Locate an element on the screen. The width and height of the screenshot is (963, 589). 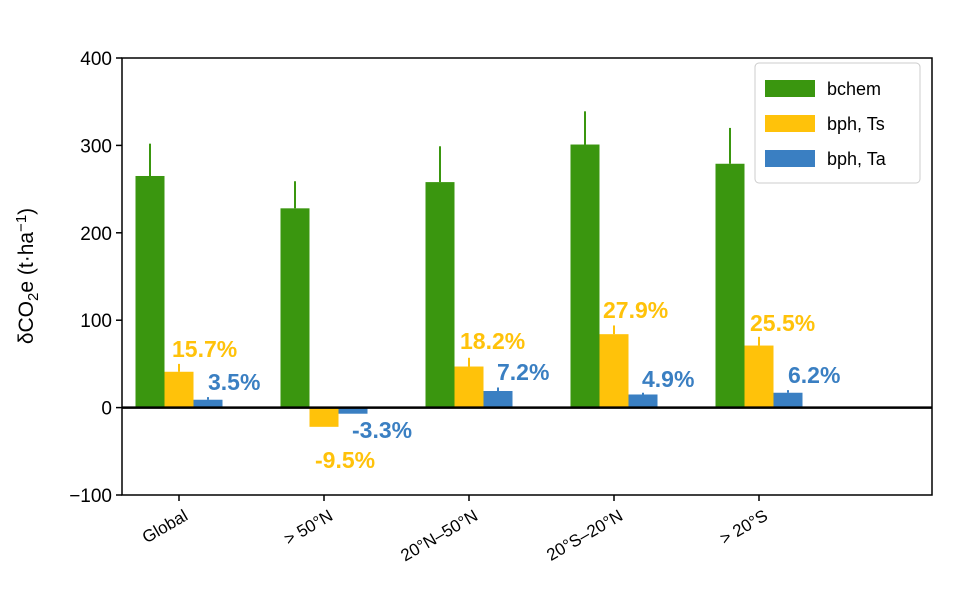
legend: bchem bph, Ts bph, Ta is located at coordinates (837, 123).